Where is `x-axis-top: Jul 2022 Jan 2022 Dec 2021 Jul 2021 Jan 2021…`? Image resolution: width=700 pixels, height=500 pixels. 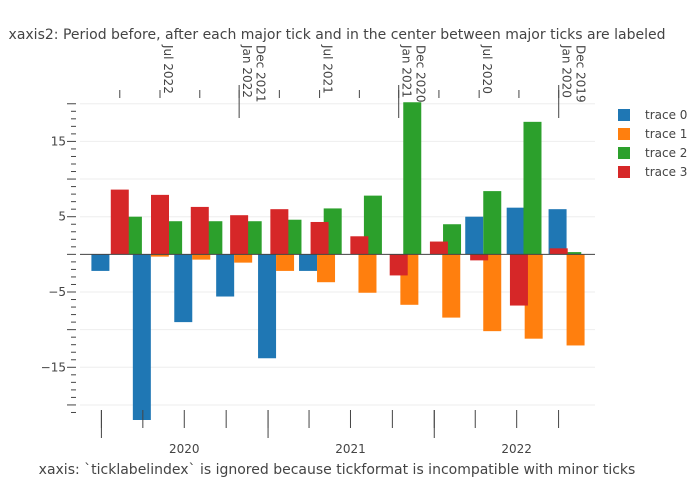 x-axis-top: Jul 2022 Jan 2022 Dec 2021 Jul 2021 Jan 2021… is located at coordinates (353, 81).